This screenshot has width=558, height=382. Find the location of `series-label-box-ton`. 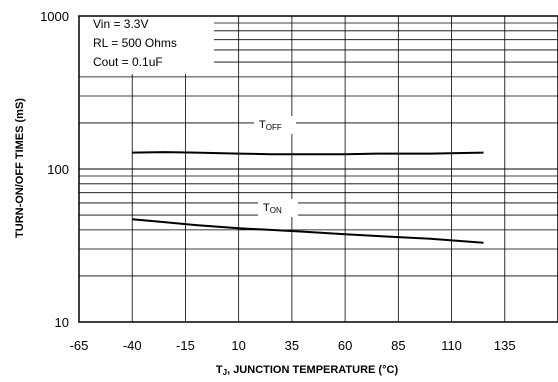

series-label-box-ton is located at coordinates (278, 208).